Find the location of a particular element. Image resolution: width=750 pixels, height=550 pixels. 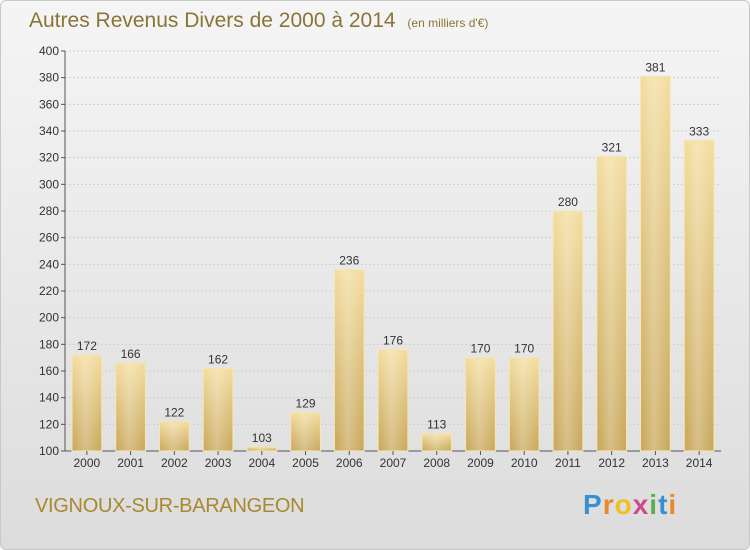

proxiti-logo: Proxiti is located at coordinates (630, 505).